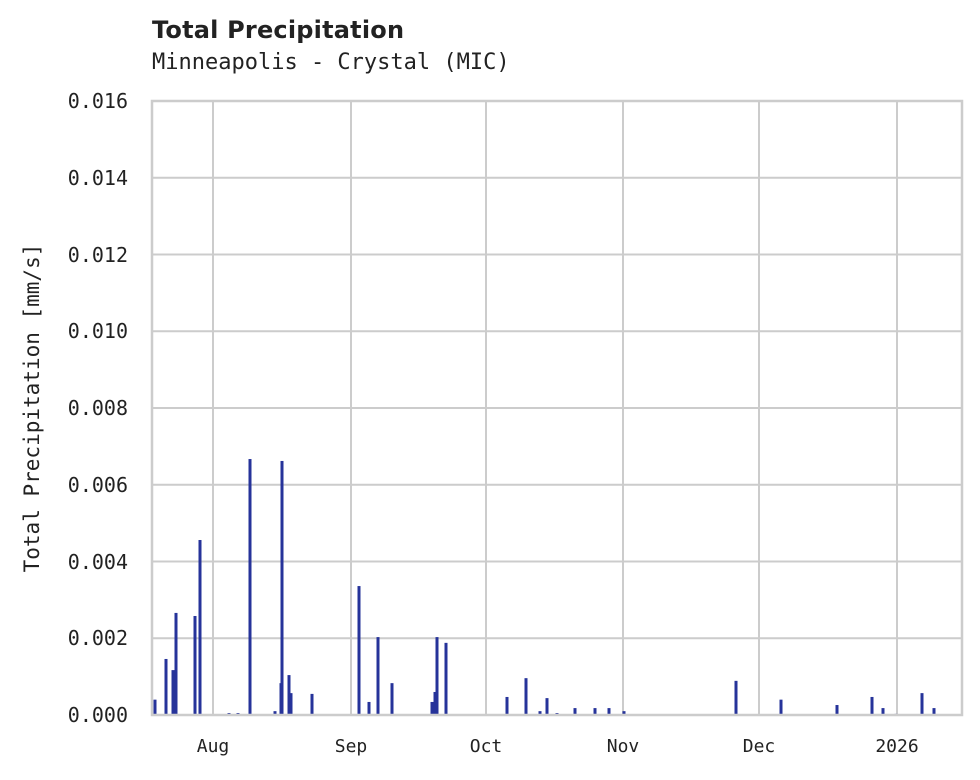 This screenshot has width=980, height=780. Describe the element at coordinates (213, 746) in the screenshot. I see `x-tick-label: Aug` at that location.